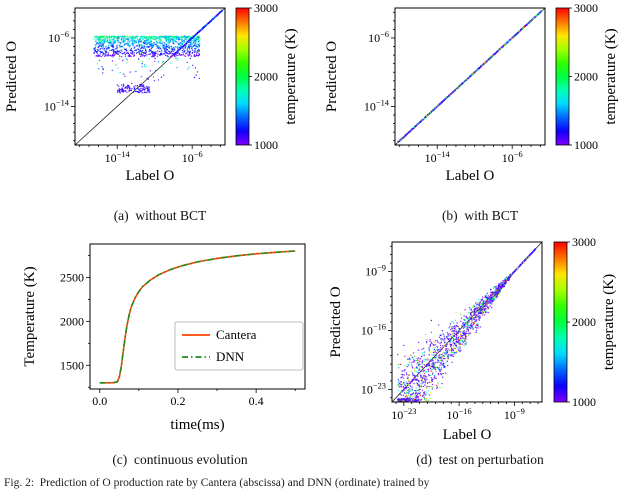 This screenshot has width=640, height=496. I want to click on svg-text: 0.2, so click(177, 401).